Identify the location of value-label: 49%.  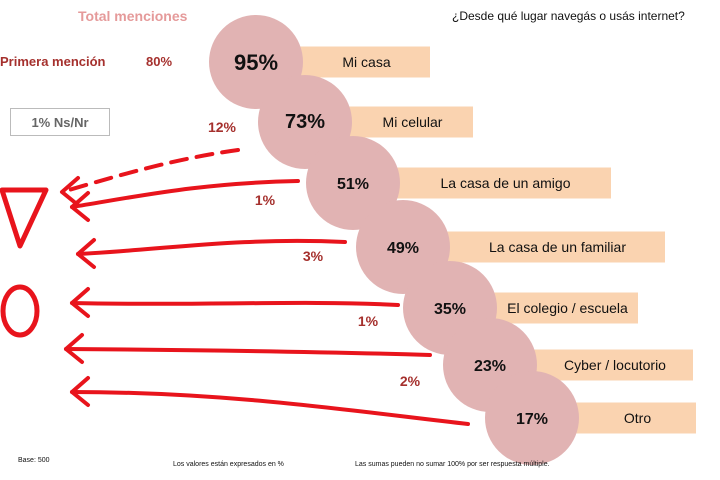
(403, 248).